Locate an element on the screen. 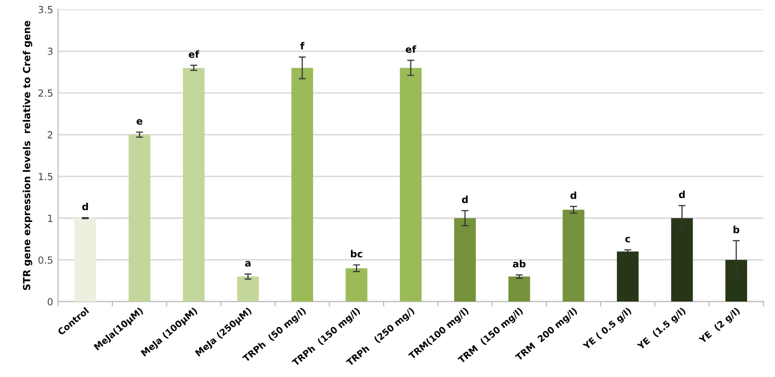  y-tick-label: 2.5 is located at coordinates (45, 93).